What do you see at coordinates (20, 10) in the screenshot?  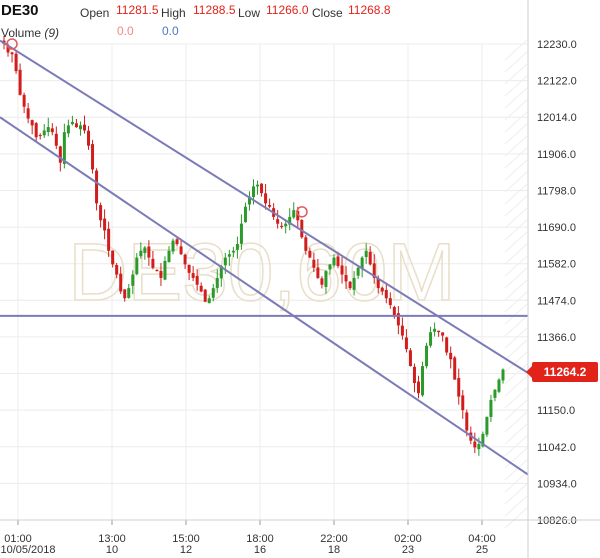 I see `symbol-title: DE30` at bounding box center [20, 10].